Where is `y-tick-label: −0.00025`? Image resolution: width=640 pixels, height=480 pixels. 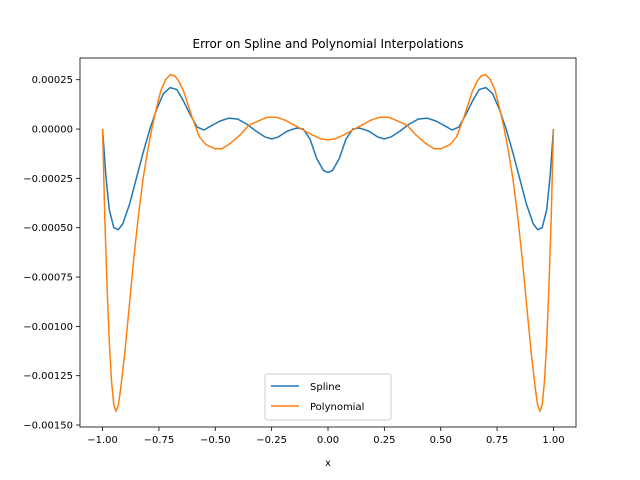
y-tick-label: −0.00025 is located at coordinates (48, 179).